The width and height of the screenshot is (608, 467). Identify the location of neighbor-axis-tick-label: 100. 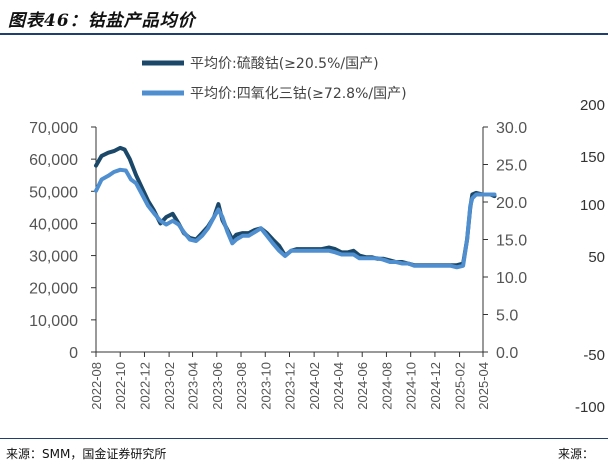
(592, 205).